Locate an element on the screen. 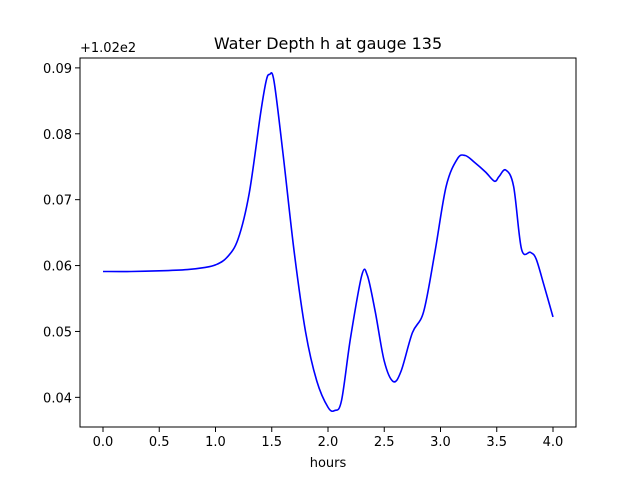 The image size is (640, 480). y-tick-label: 0.09 is located at coordinates (57, 69).